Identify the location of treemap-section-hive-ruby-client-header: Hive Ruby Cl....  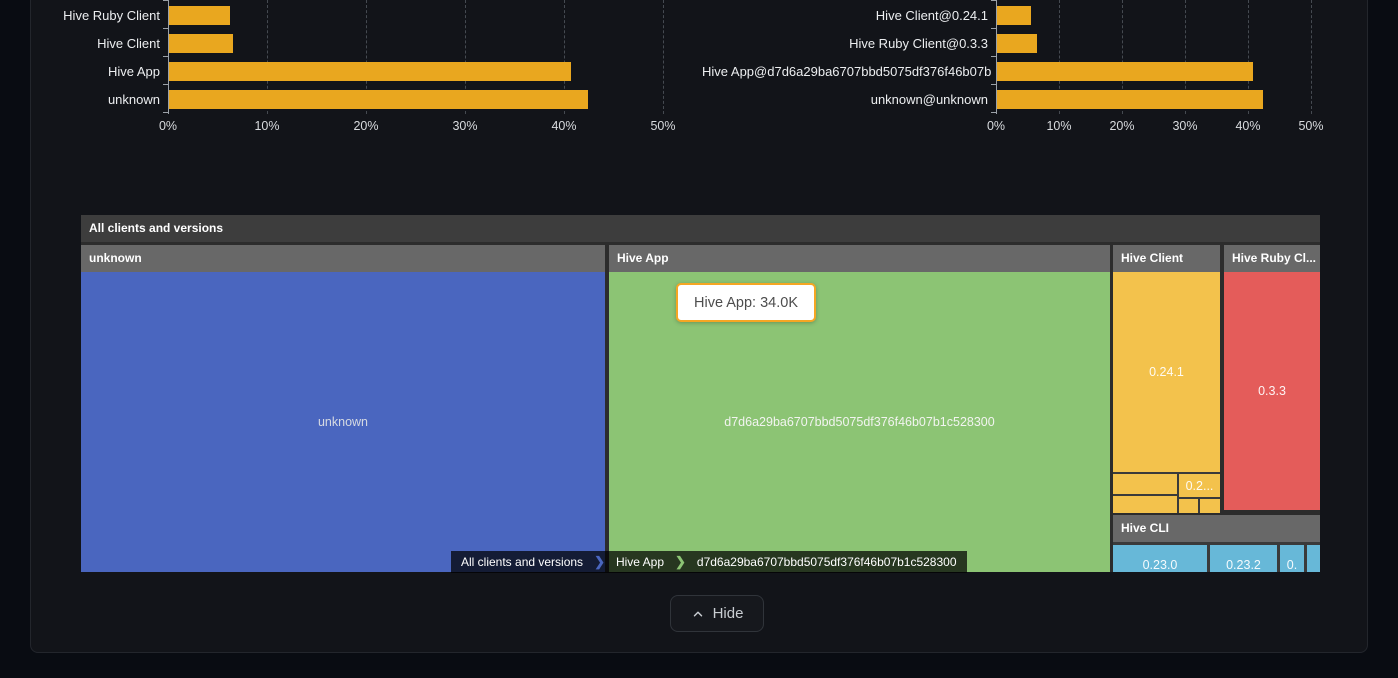
(1272, 258).